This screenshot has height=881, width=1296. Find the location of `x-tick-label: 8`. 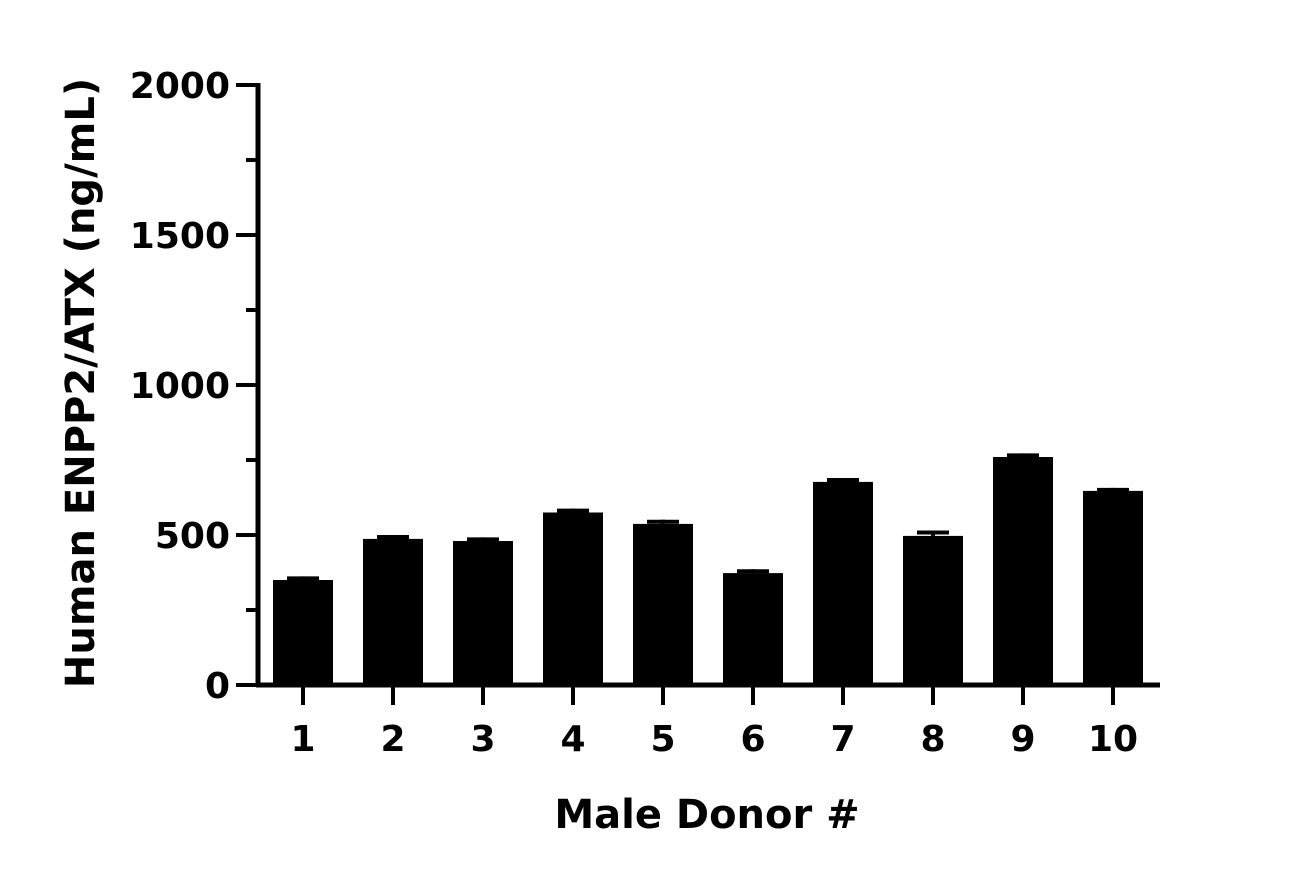

x-tick-label: 8 is located at coordinates (932, 739).